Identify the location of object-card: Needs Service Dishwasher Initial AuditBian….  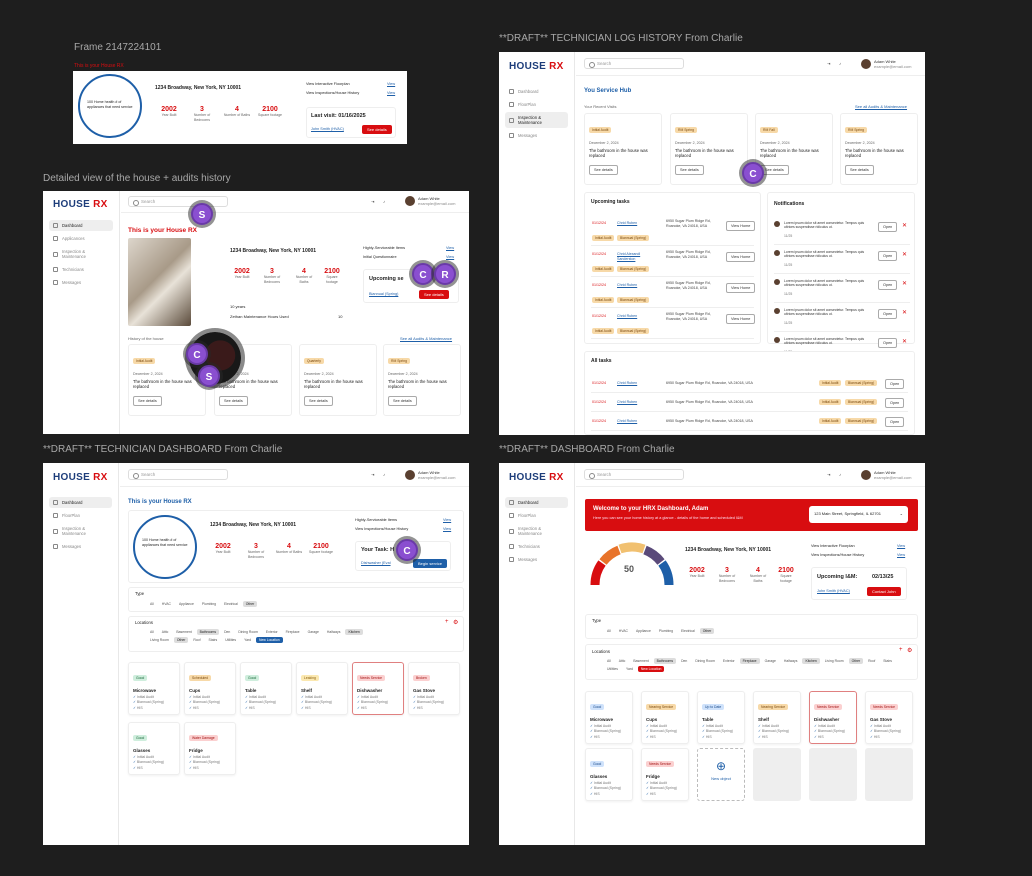
(378, 688).